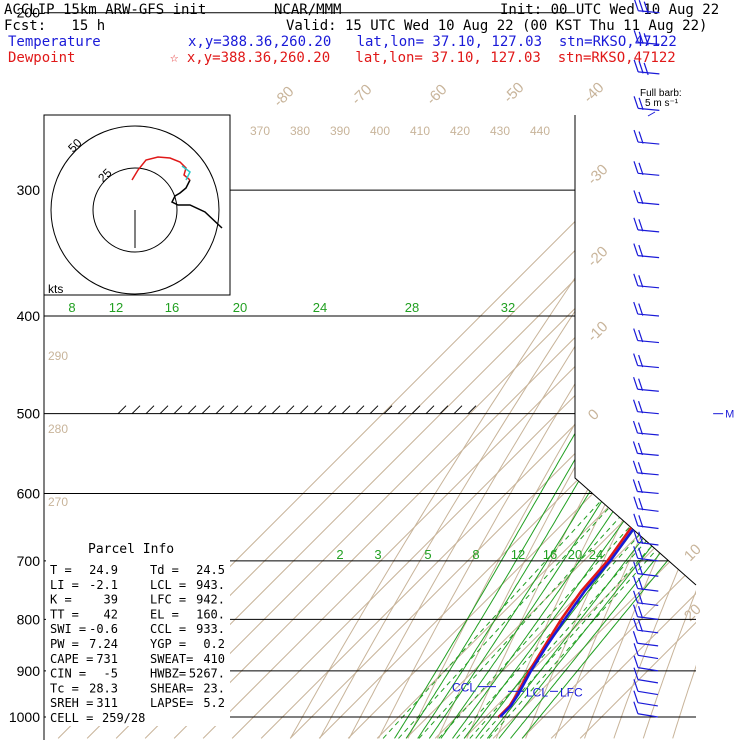 Image resolution: width=740 pixels, height=740 pixels. What do you see at coordinates (513, 92) in the screenshot?
I see `isotherm-label: -50` at bounding box center [513, 92].